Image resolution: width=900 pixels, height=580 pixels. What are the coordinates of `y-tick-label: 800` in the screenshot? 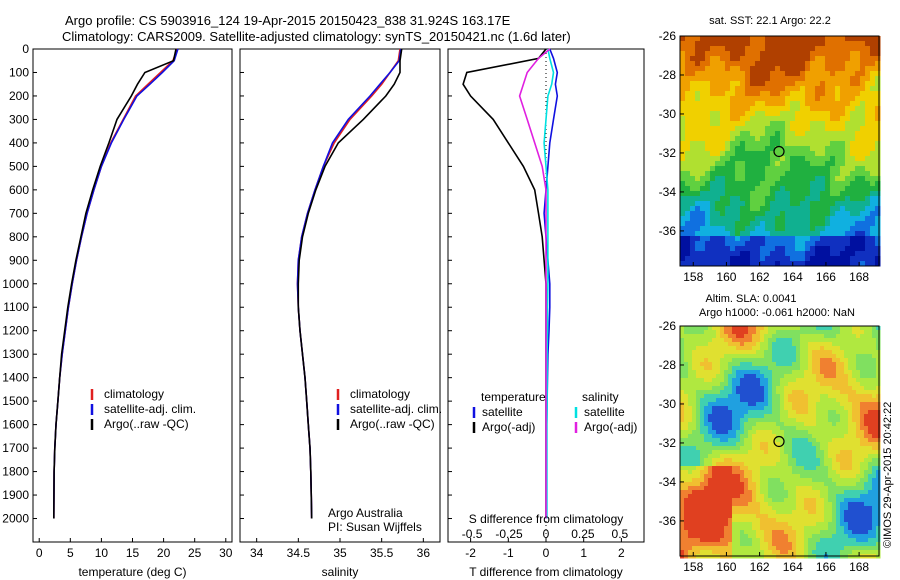 It's located at (19, 237).